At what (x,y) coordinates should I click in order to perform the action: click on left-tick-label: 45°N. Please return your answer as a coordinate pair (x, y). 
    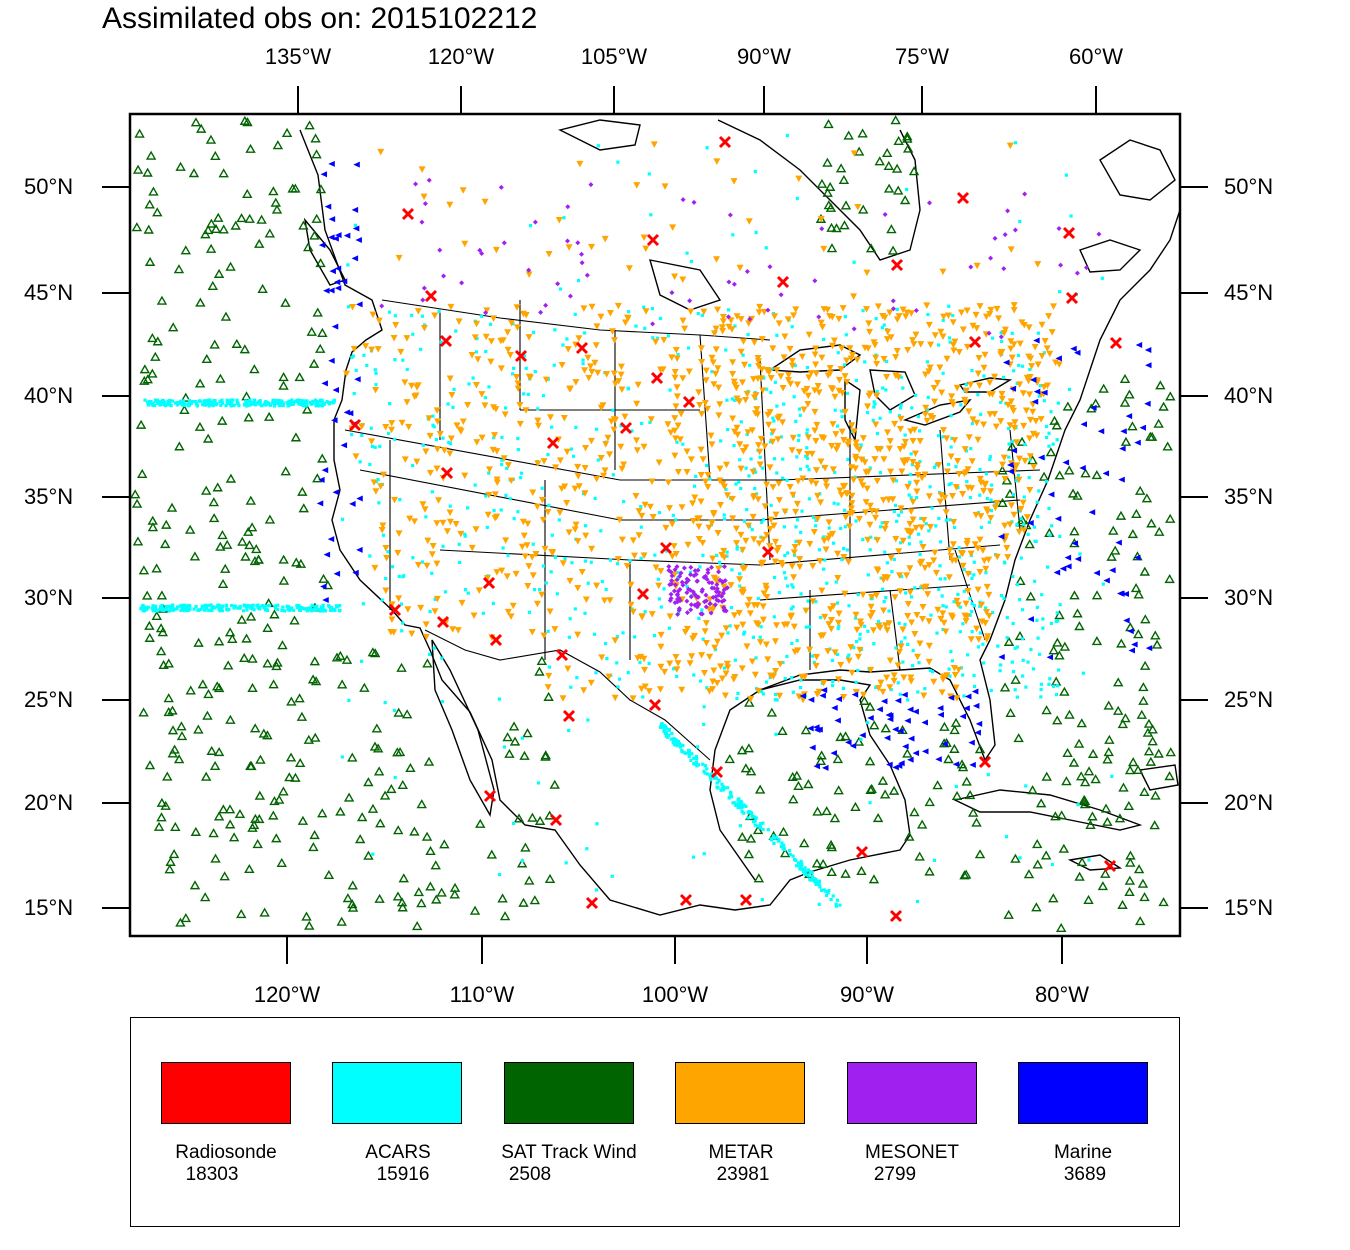
    Looking at the image, I should click on (49, 292).